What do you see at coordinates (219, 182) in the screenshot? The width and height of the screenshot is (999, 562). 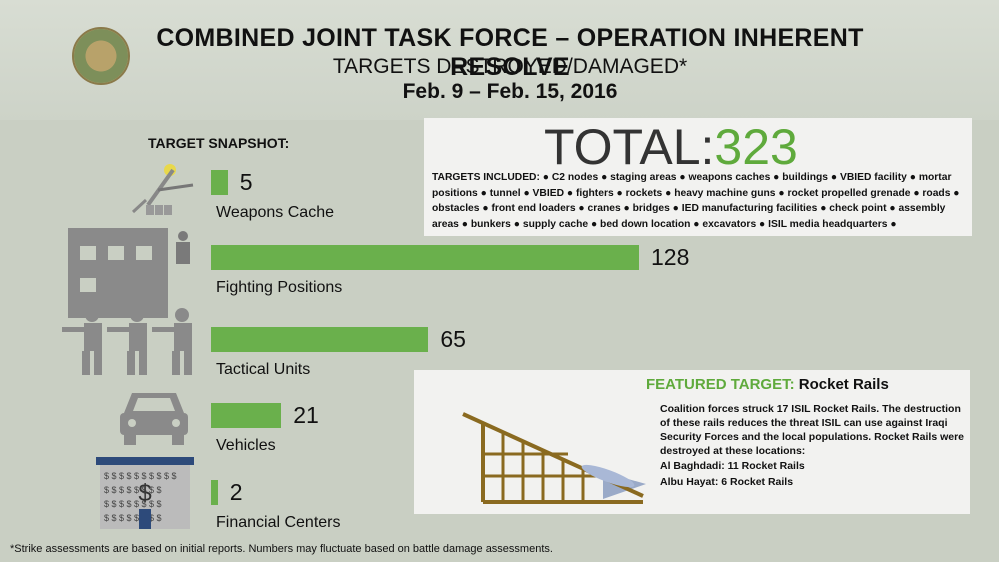 I see `bar-weapons-cache` at bounding box center [219, 182].